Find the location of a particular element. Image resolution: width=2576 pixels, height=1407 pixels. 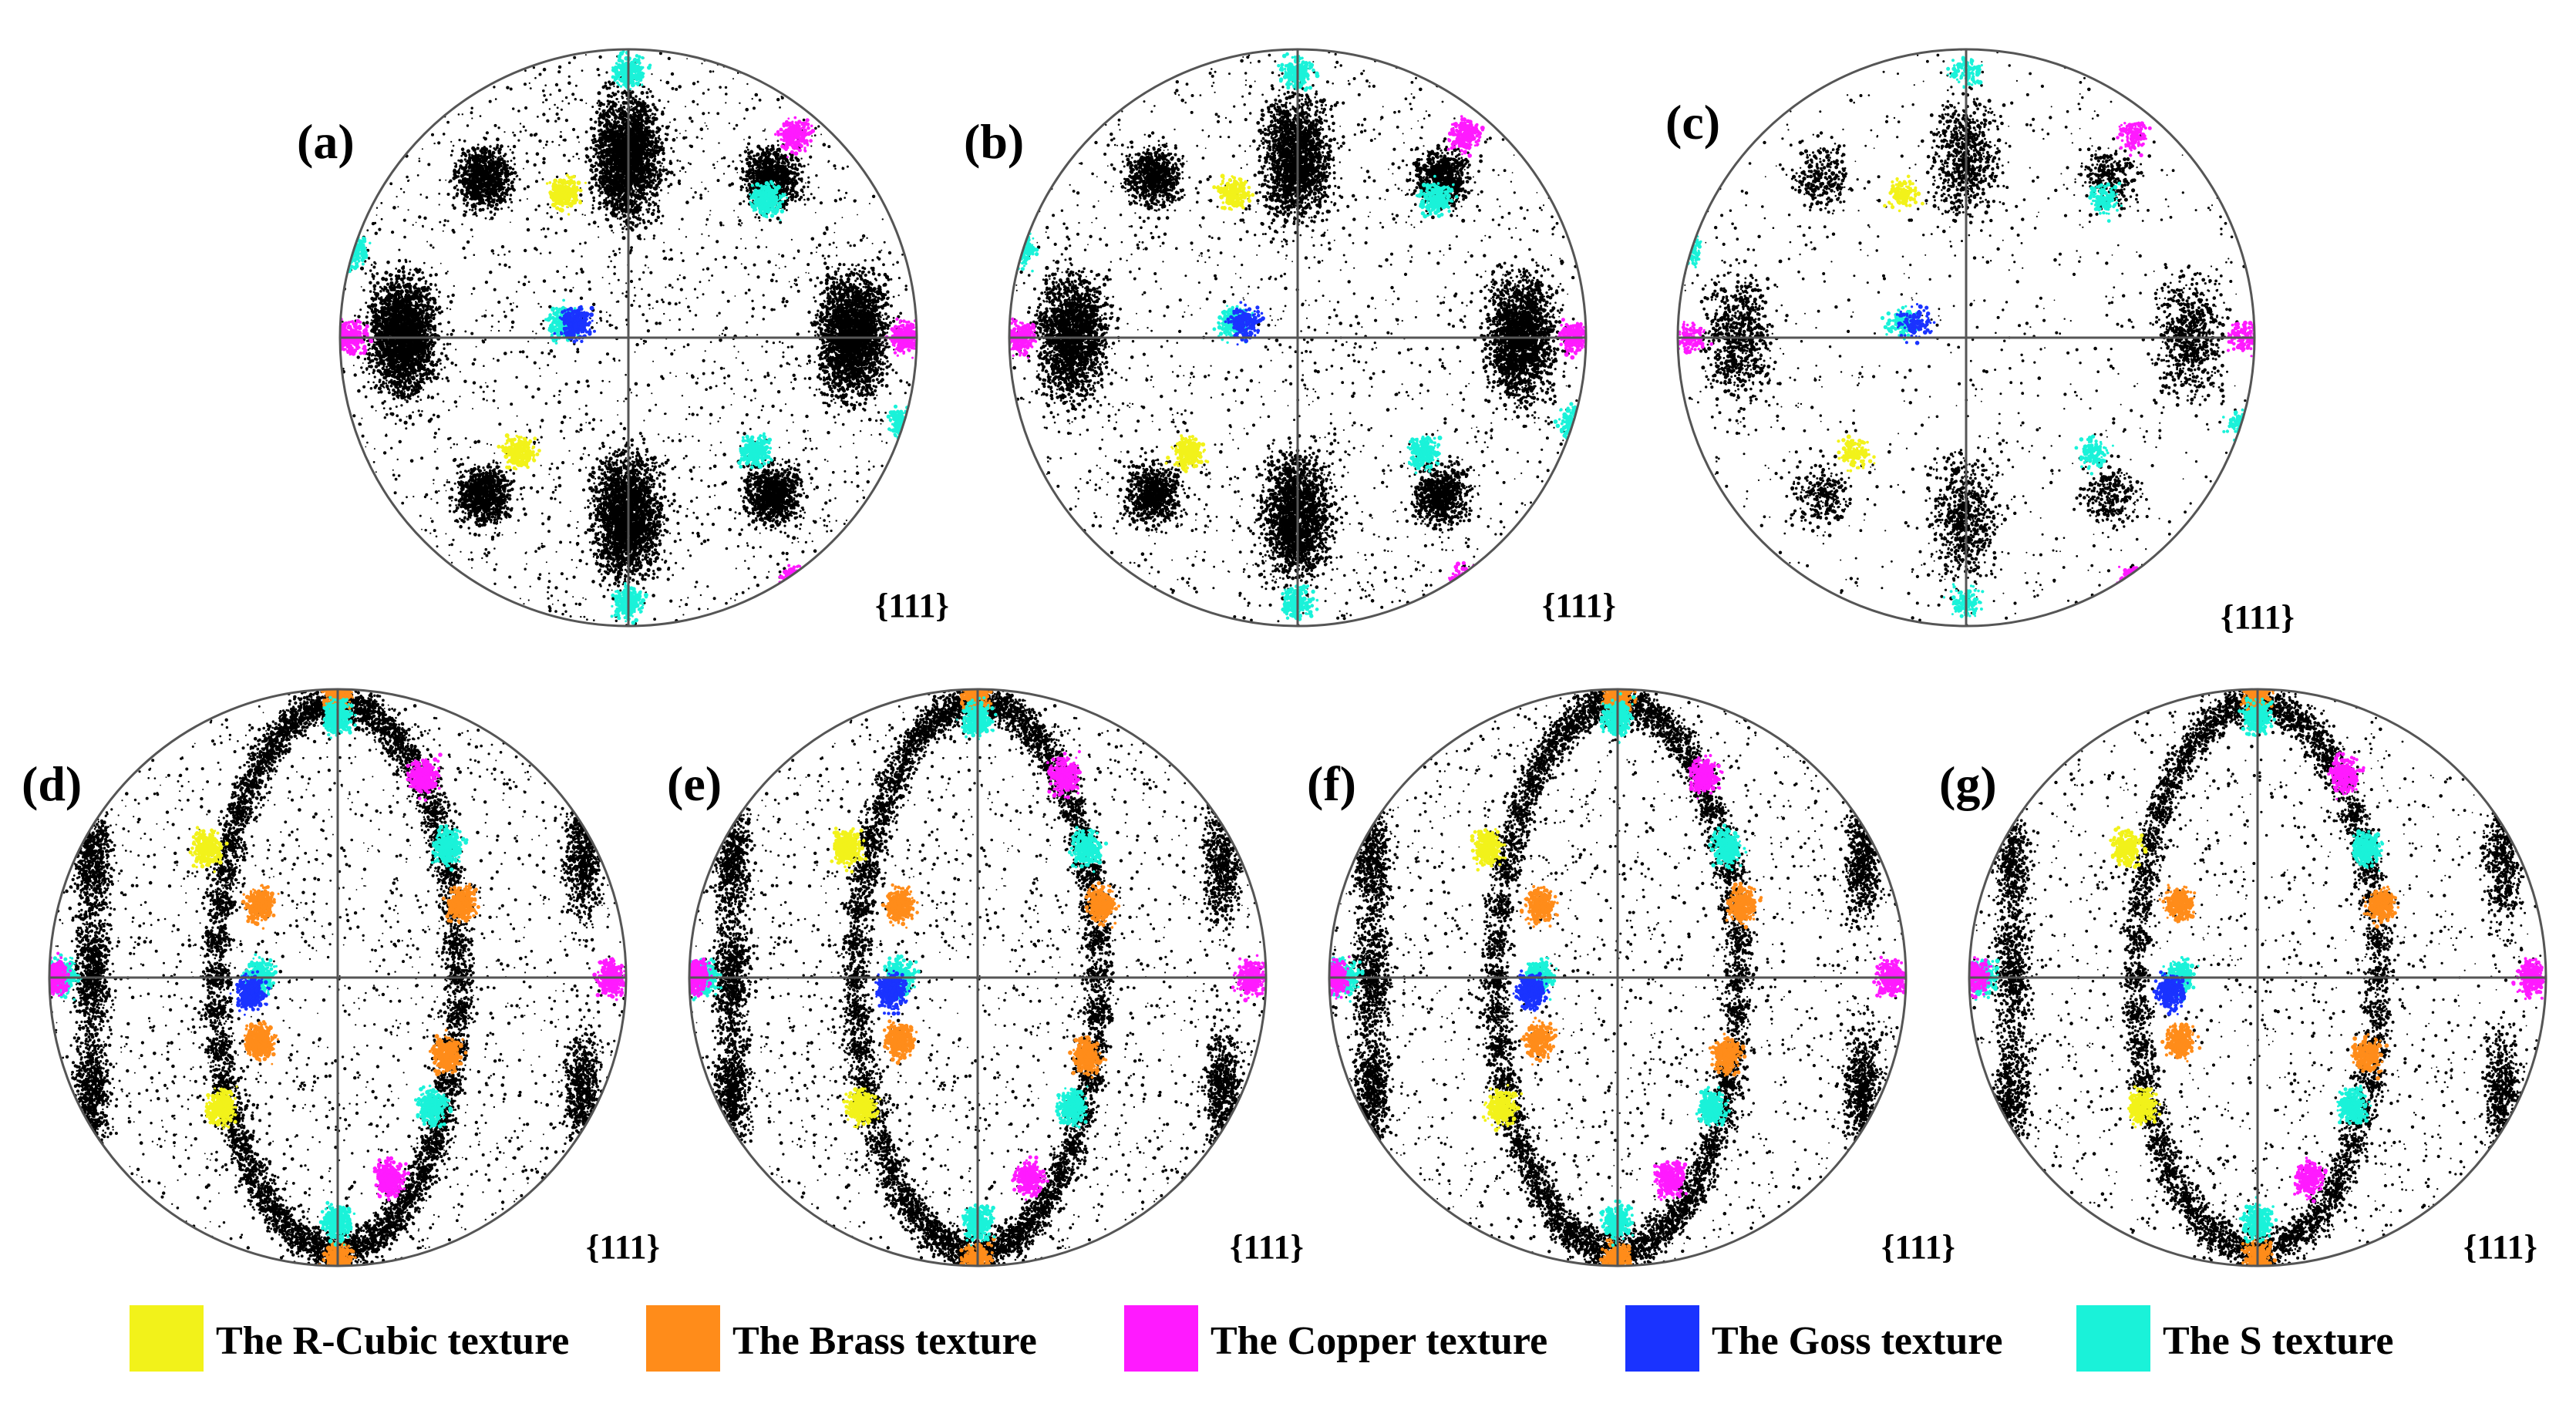

panel-label: (a) is located at coordinates (326, 141).